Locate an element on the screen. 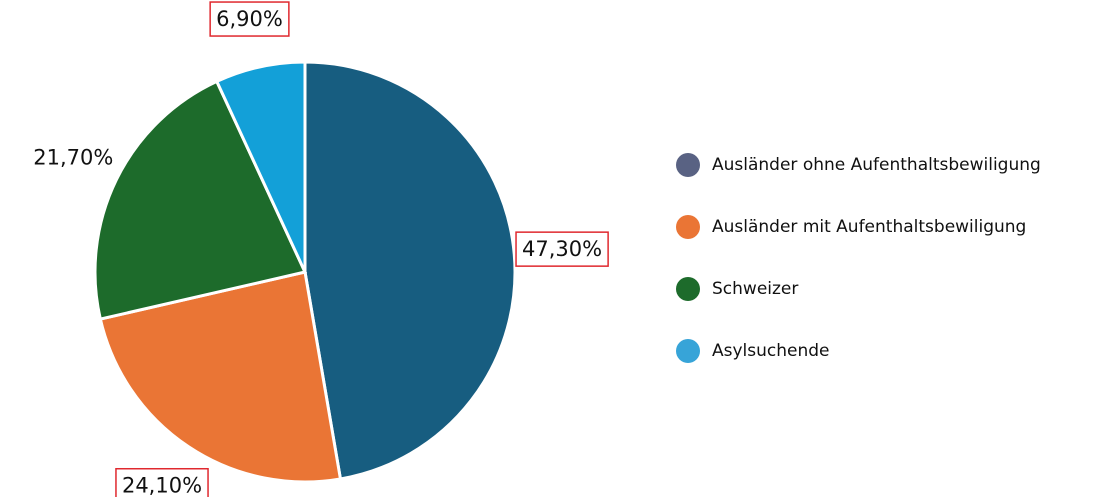  data-label: 21,70% is located at coordinates (73, 157).